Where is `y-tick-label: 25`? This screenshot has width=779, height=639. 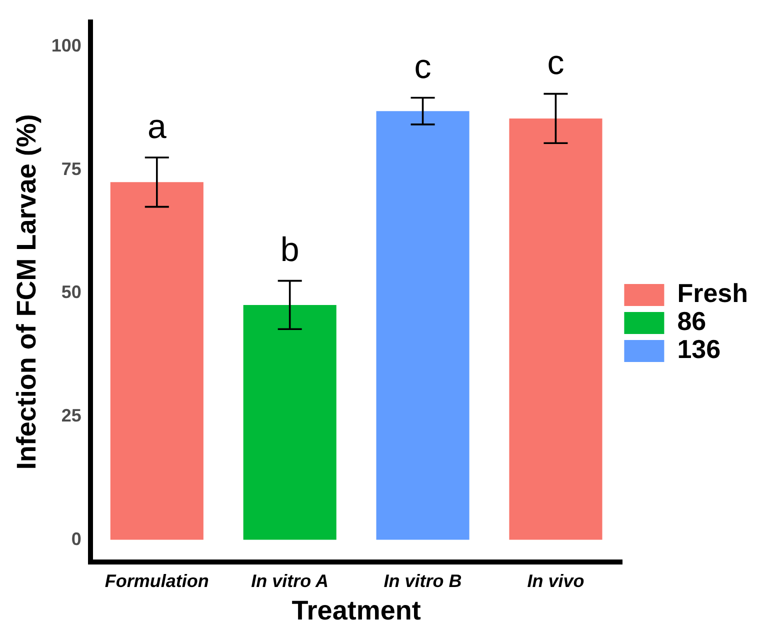 y-tick-label: 25 is located at coordinates (71, 415).